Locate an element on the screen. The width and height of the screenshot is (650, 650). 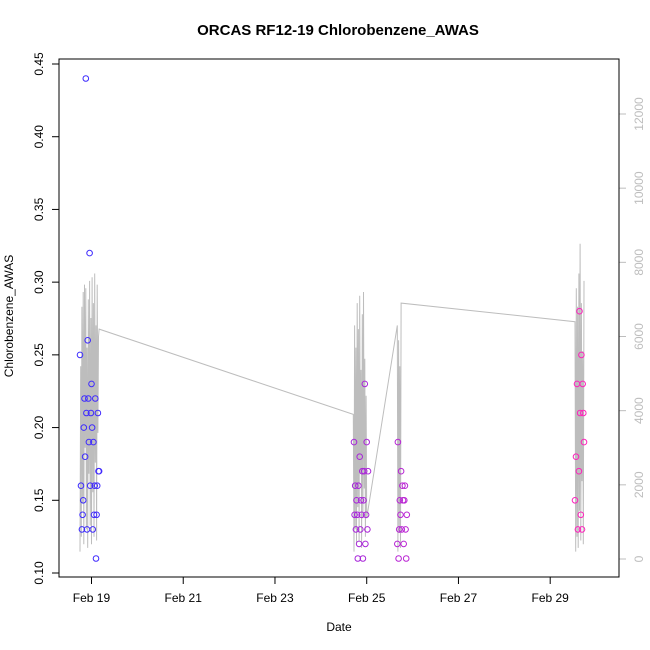
y-tick-label: 0.40 is located at coordinates (39, 137).